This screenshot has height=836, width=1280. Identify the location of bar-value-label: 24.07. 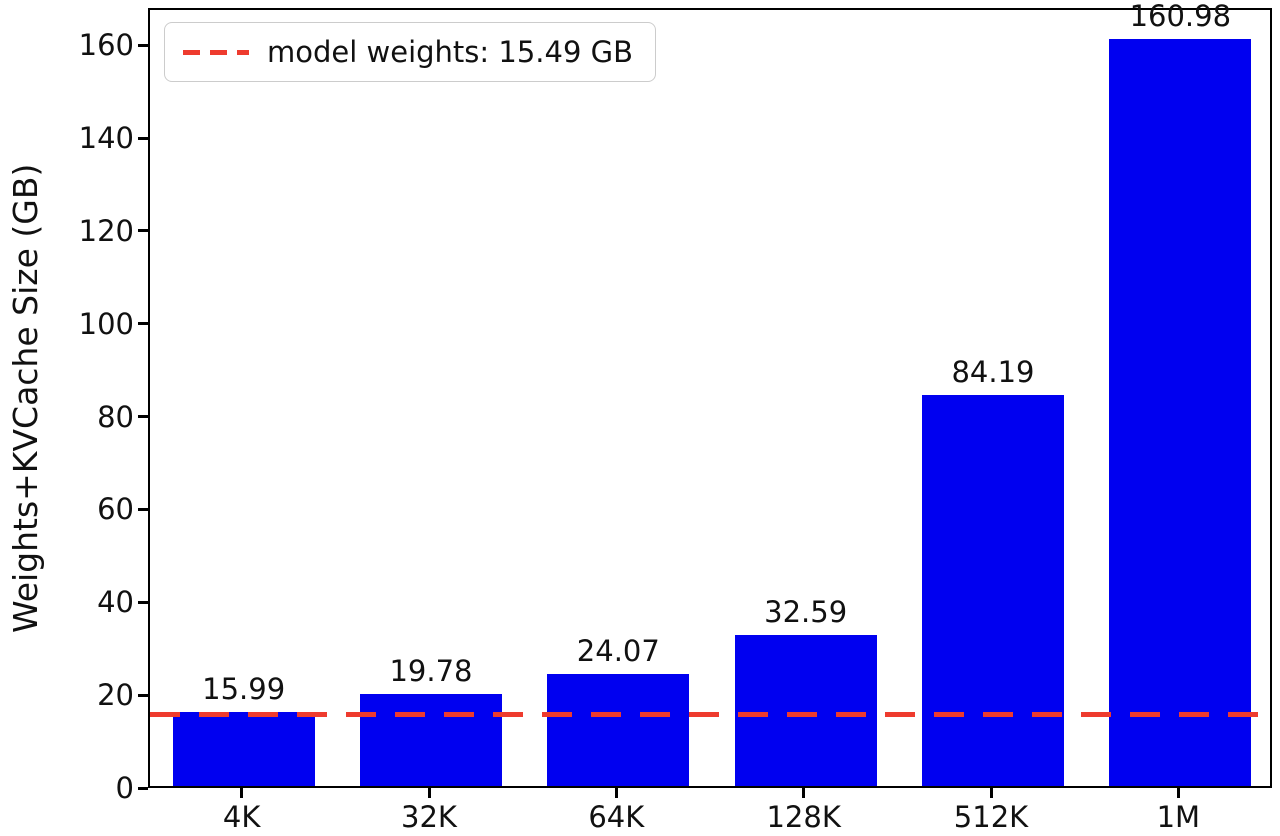
(618, 651).